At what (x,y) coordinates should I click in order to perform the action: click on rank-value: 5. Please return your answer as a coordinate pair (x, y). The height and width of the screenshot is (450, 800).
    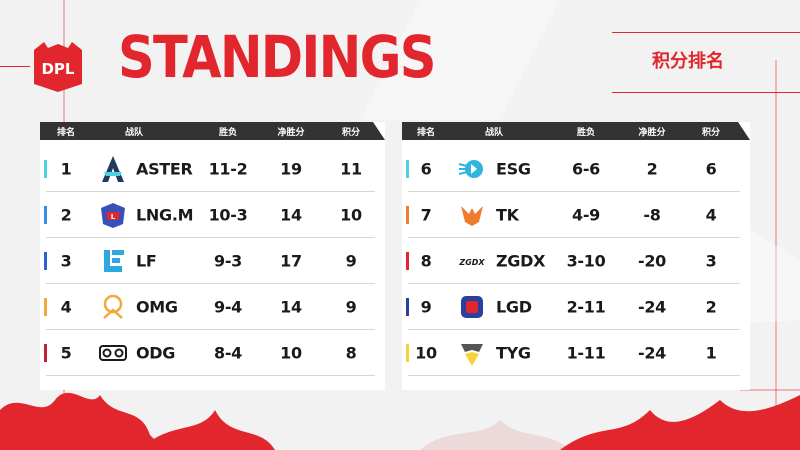
    Looking at the image, I should click on (66, 352).